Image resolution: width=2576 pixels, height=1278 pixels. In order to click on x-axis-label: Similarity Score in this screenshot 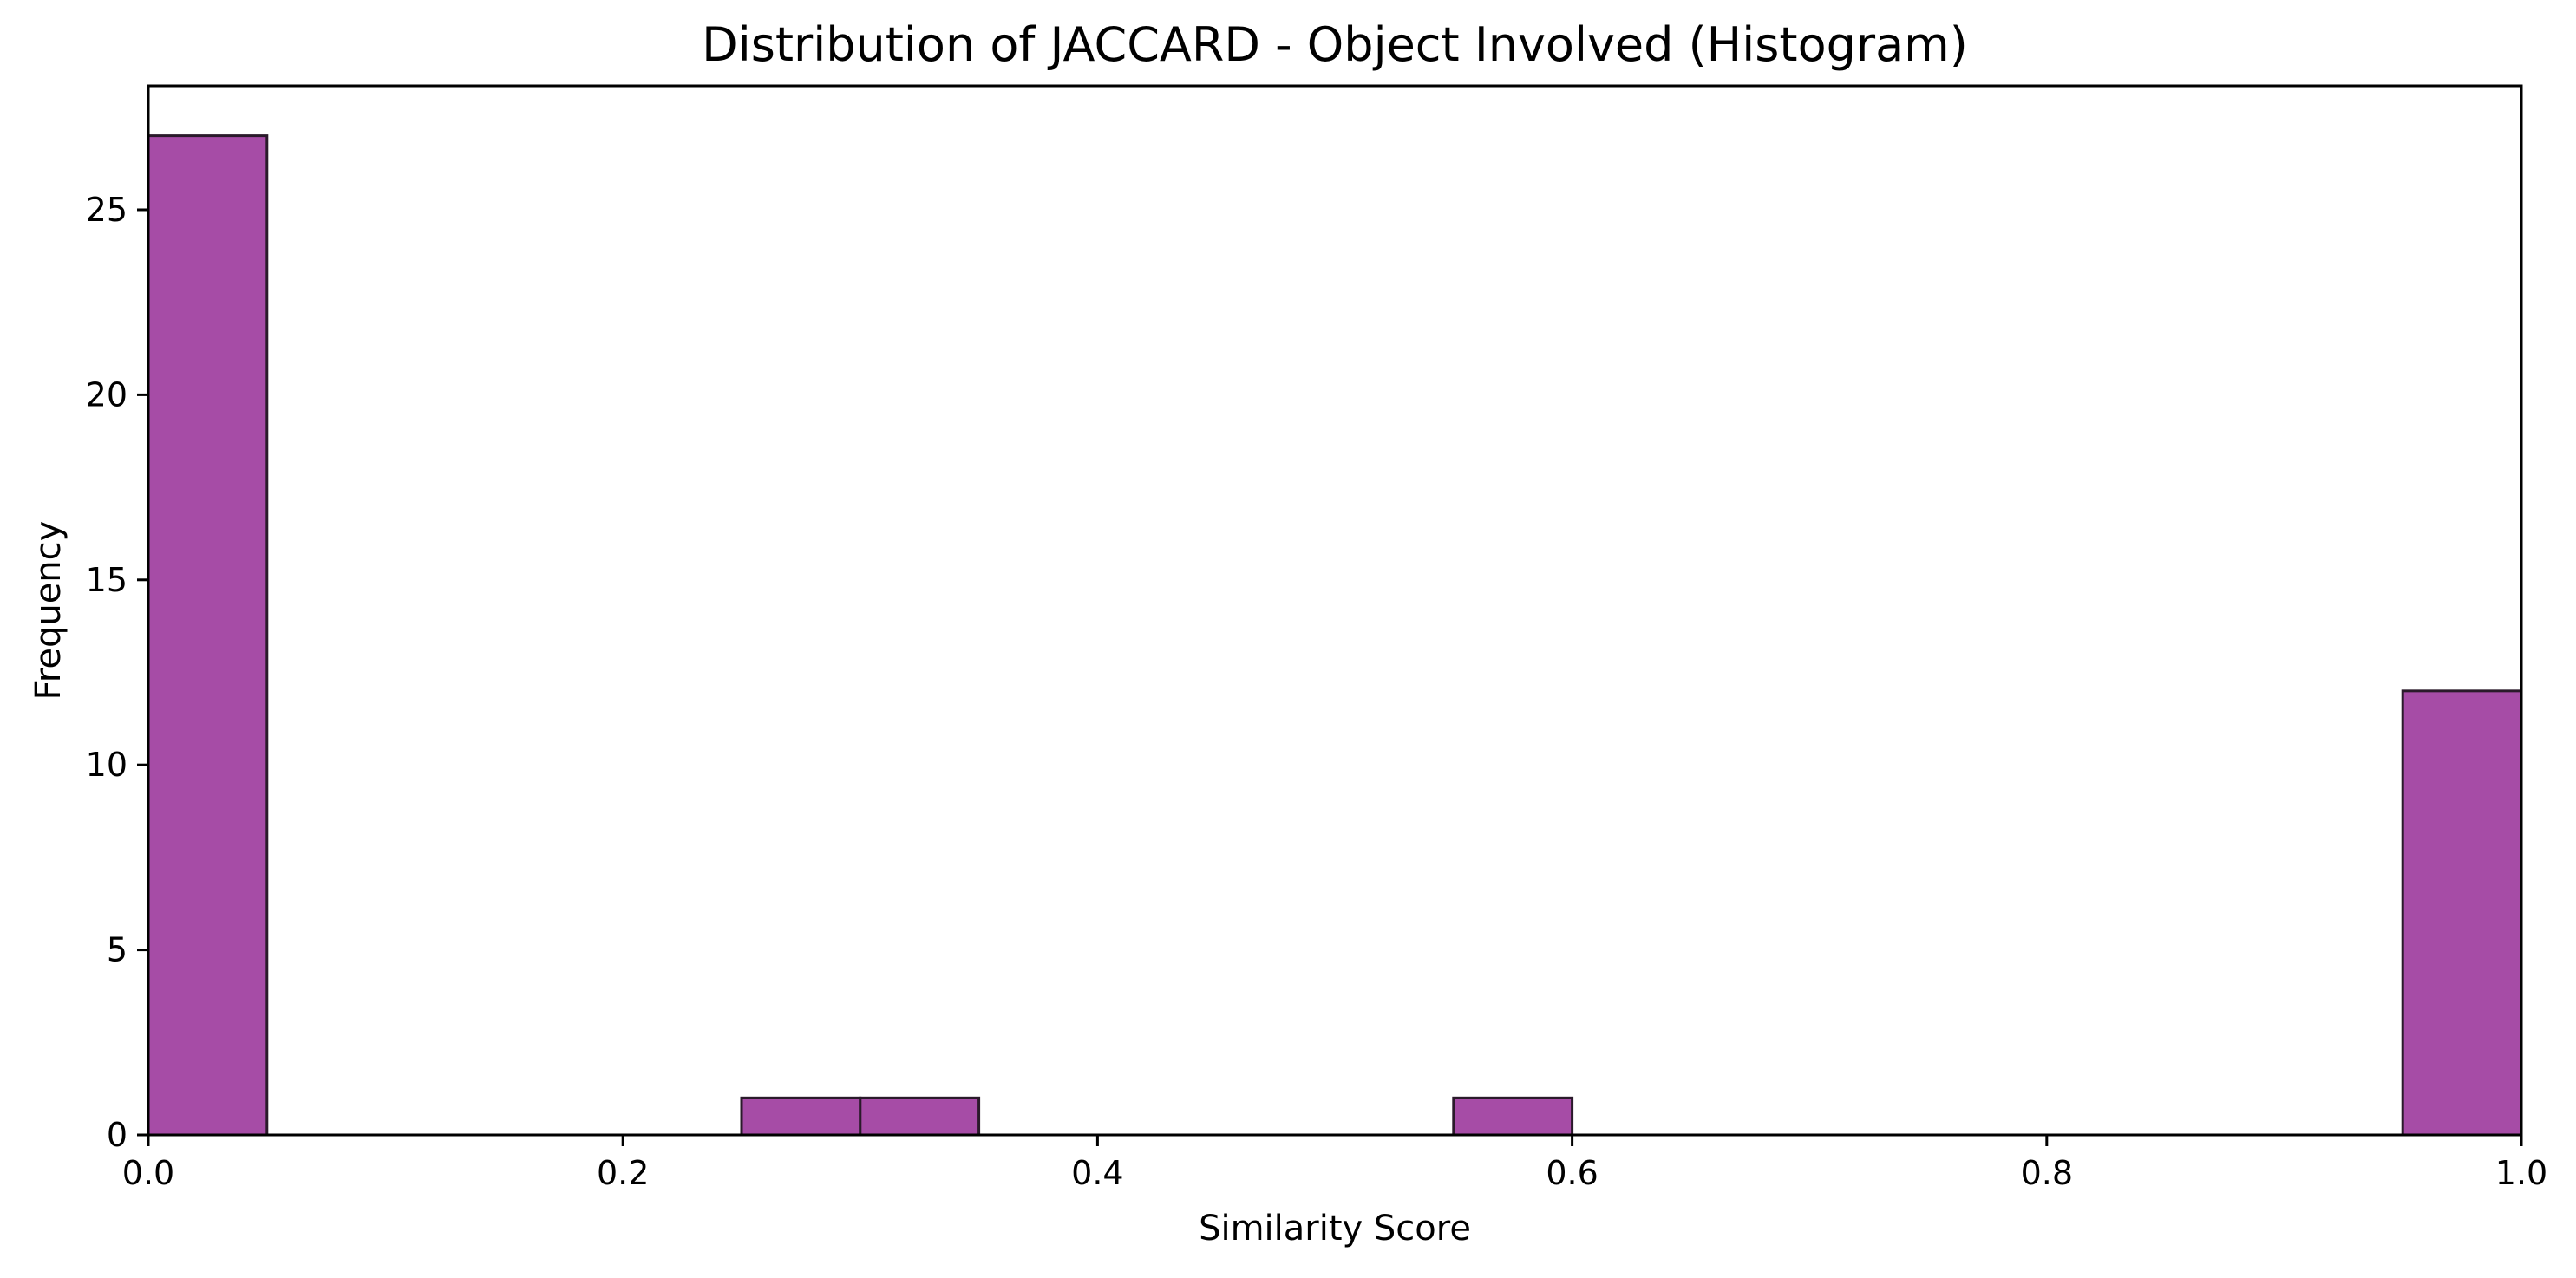, I will do `click(1335, 1229)`.